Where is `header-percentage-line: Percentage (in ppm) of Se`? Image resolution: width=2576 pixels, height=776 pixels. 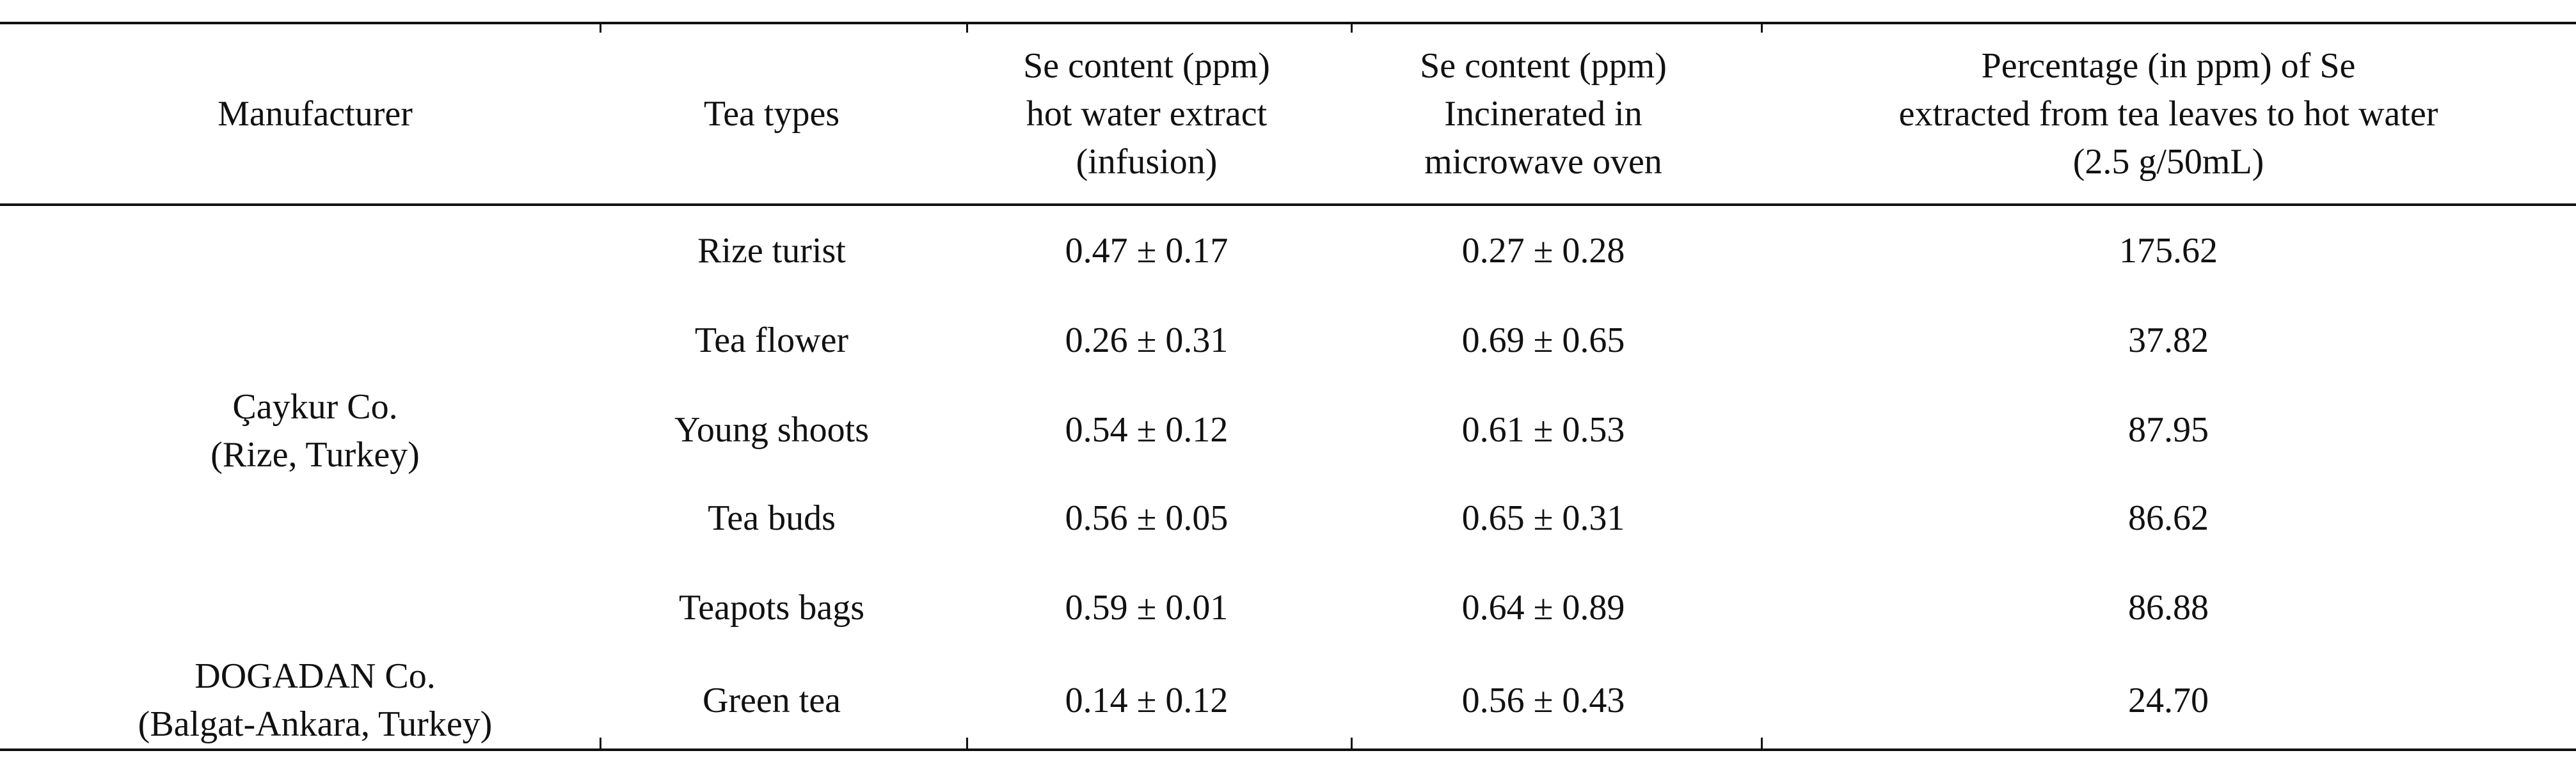 header-percentage-line: Percentage (in ppm) of Se is located at coordinates (2169, 65).